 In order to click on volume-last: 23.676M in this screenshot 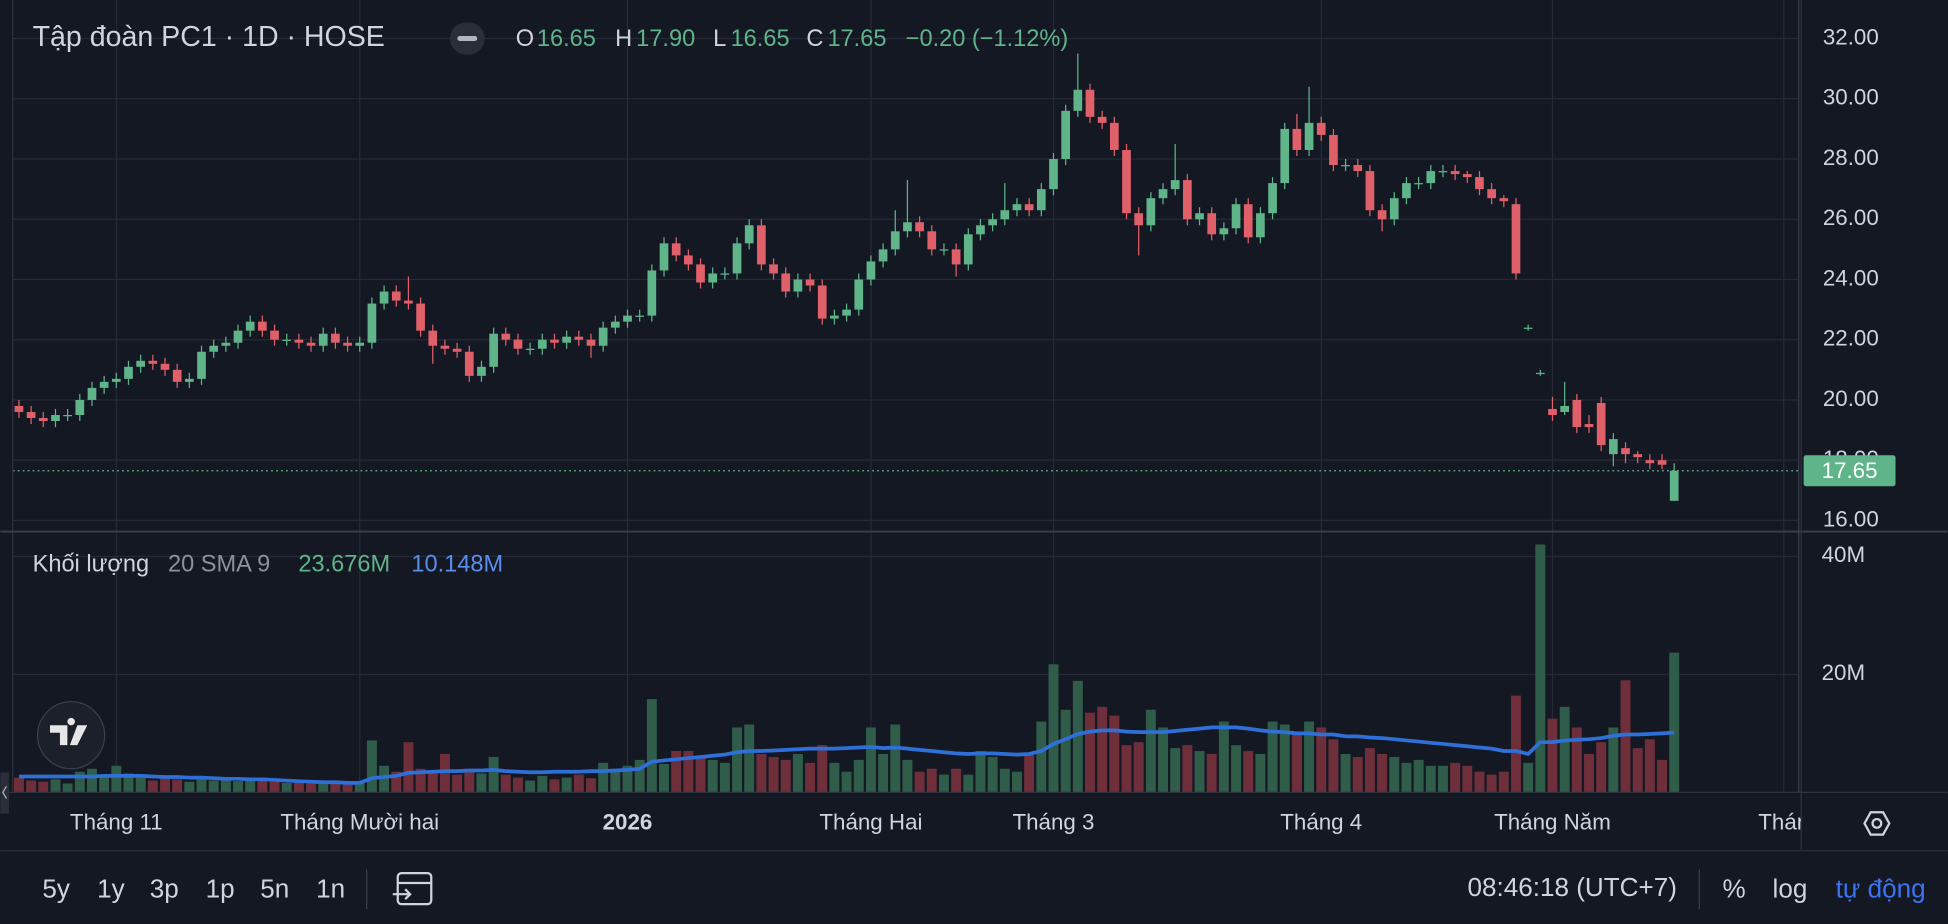, I will do `click(344, 563)`.